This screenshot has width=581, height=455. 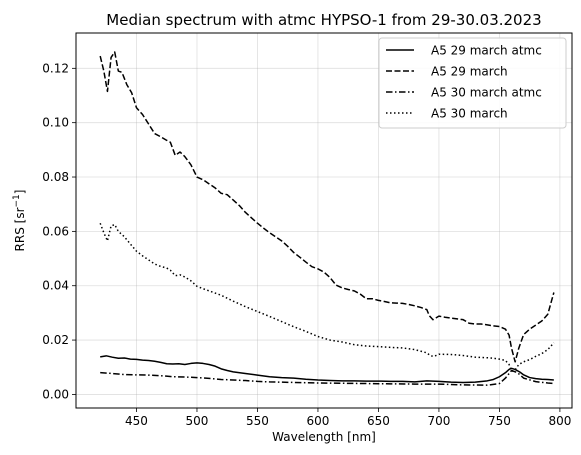 I want to click on y-axis-title: RRS [sr−1], so click(x=19, y=221).